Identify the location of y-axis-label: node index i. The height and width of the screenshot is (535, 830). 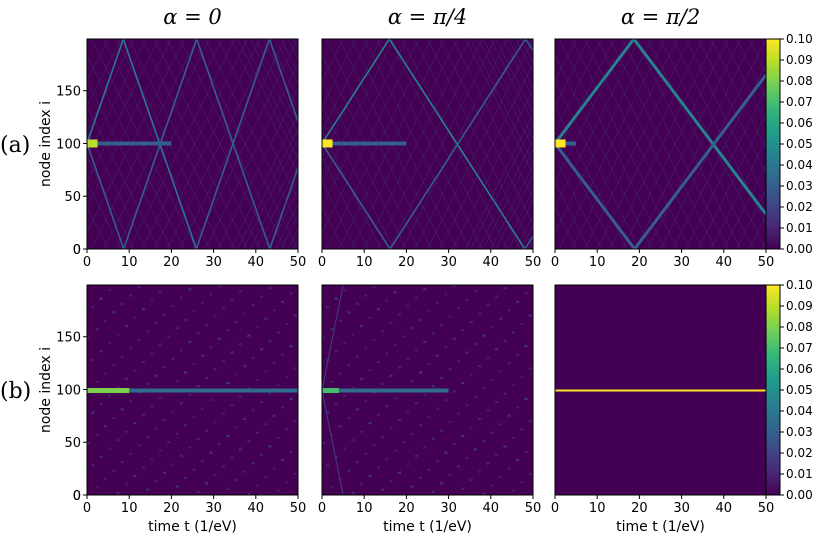
(46, 390).